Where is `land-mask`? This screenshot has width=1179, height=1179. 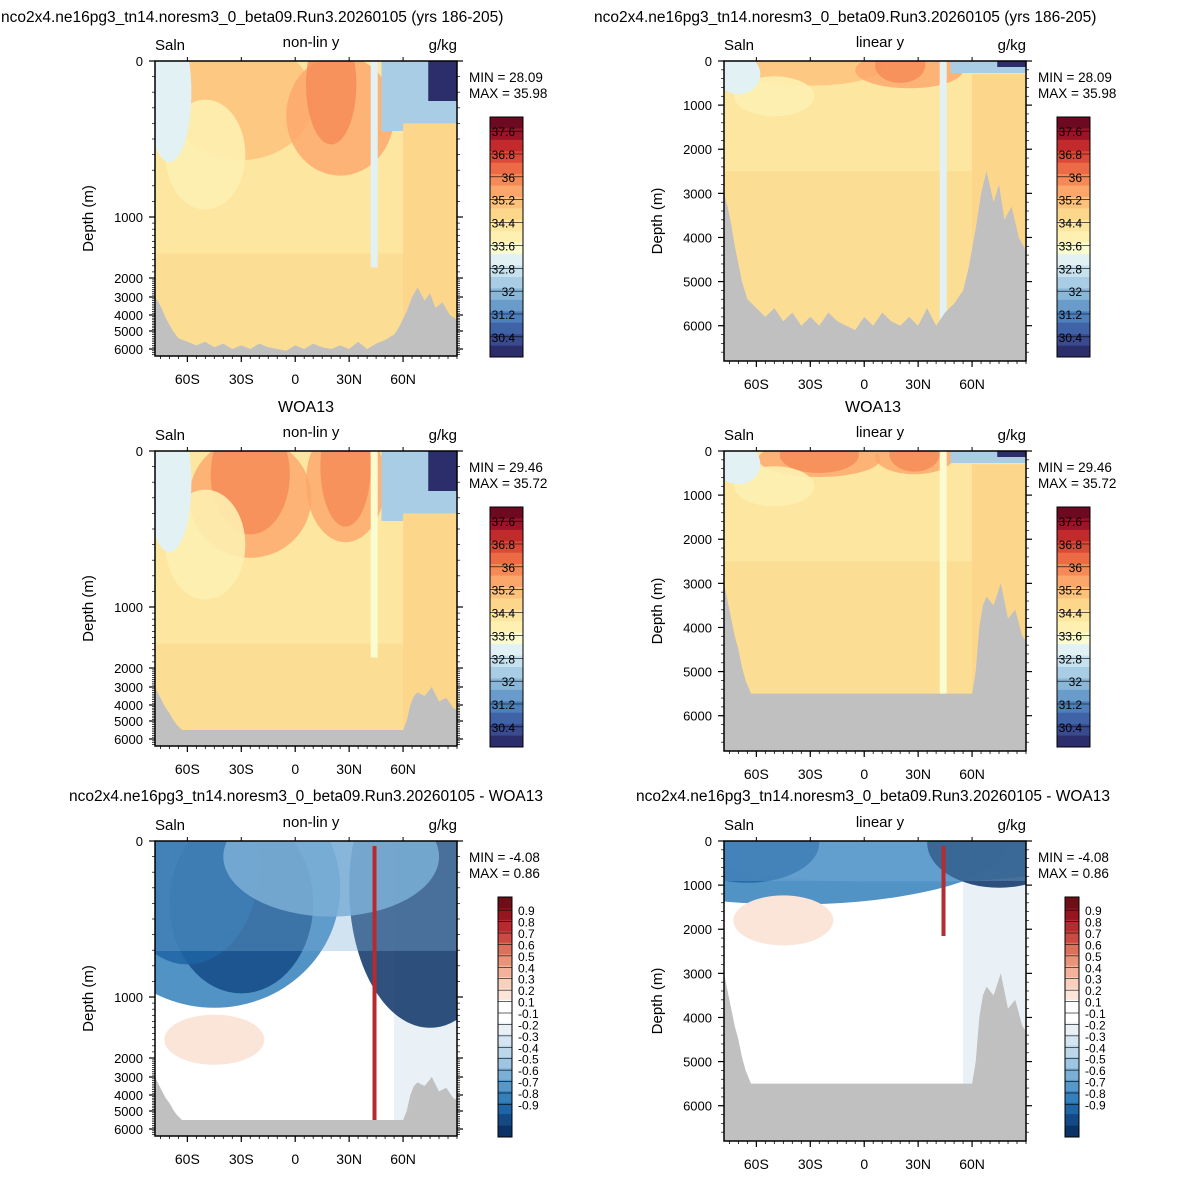
land-mask is located at coordinates (875, 1057).